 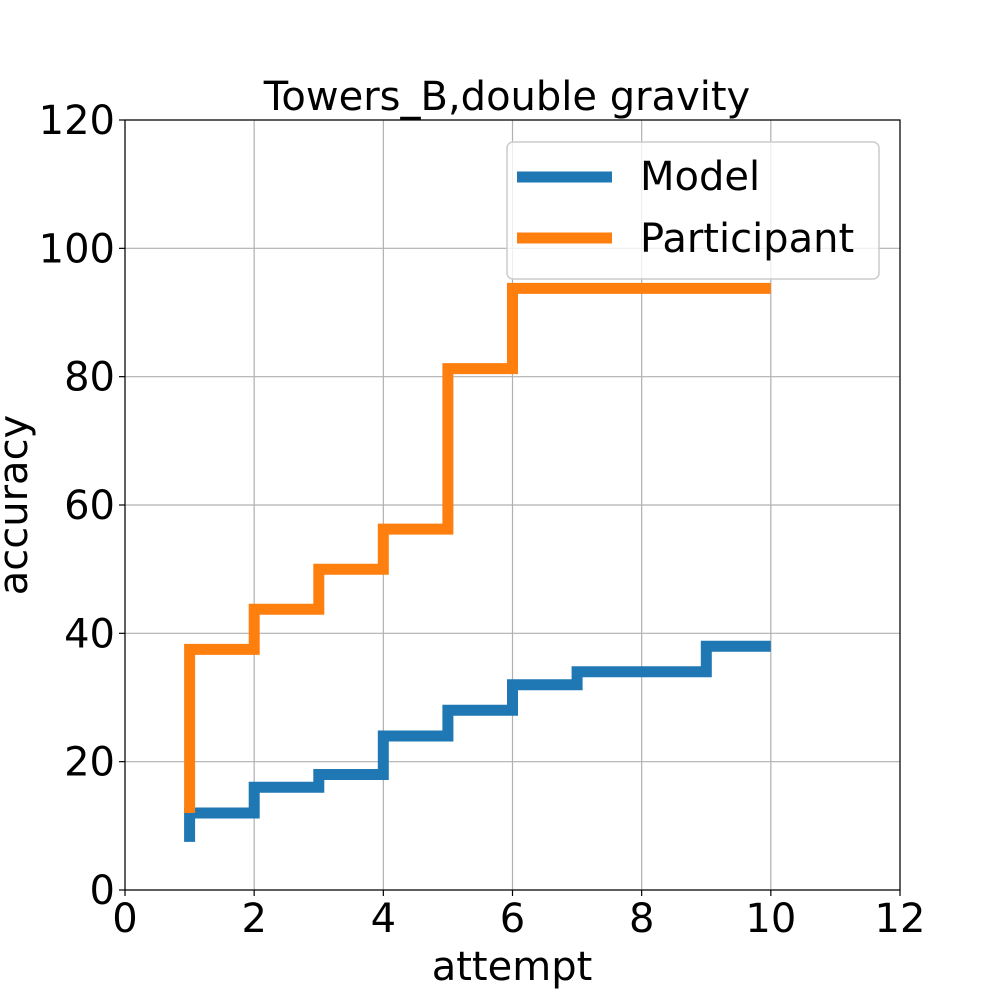 What do you see at coordinates (641, 919) in the screenshot?
I see `x-tick-label: 8` at bounding box center [641, 919].